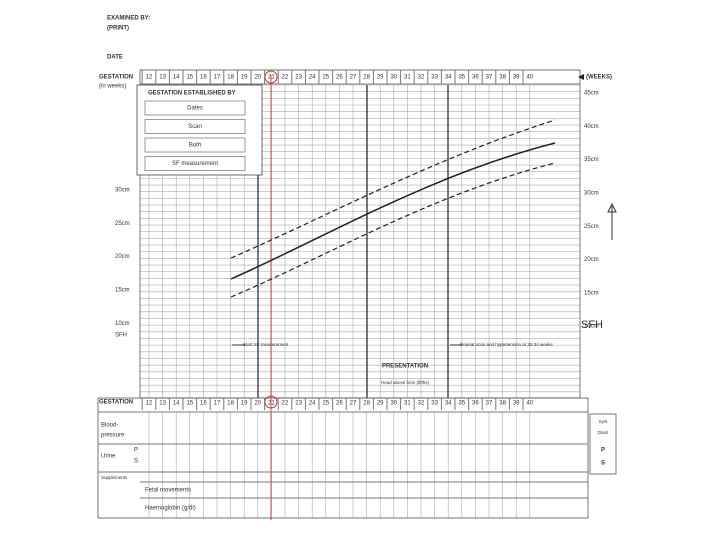 The width and height of the screenshot is (720, 540). Describe the element at coordinates (122, 324) in the screenshot. I see `left-scale-label: 10cm` at that location.